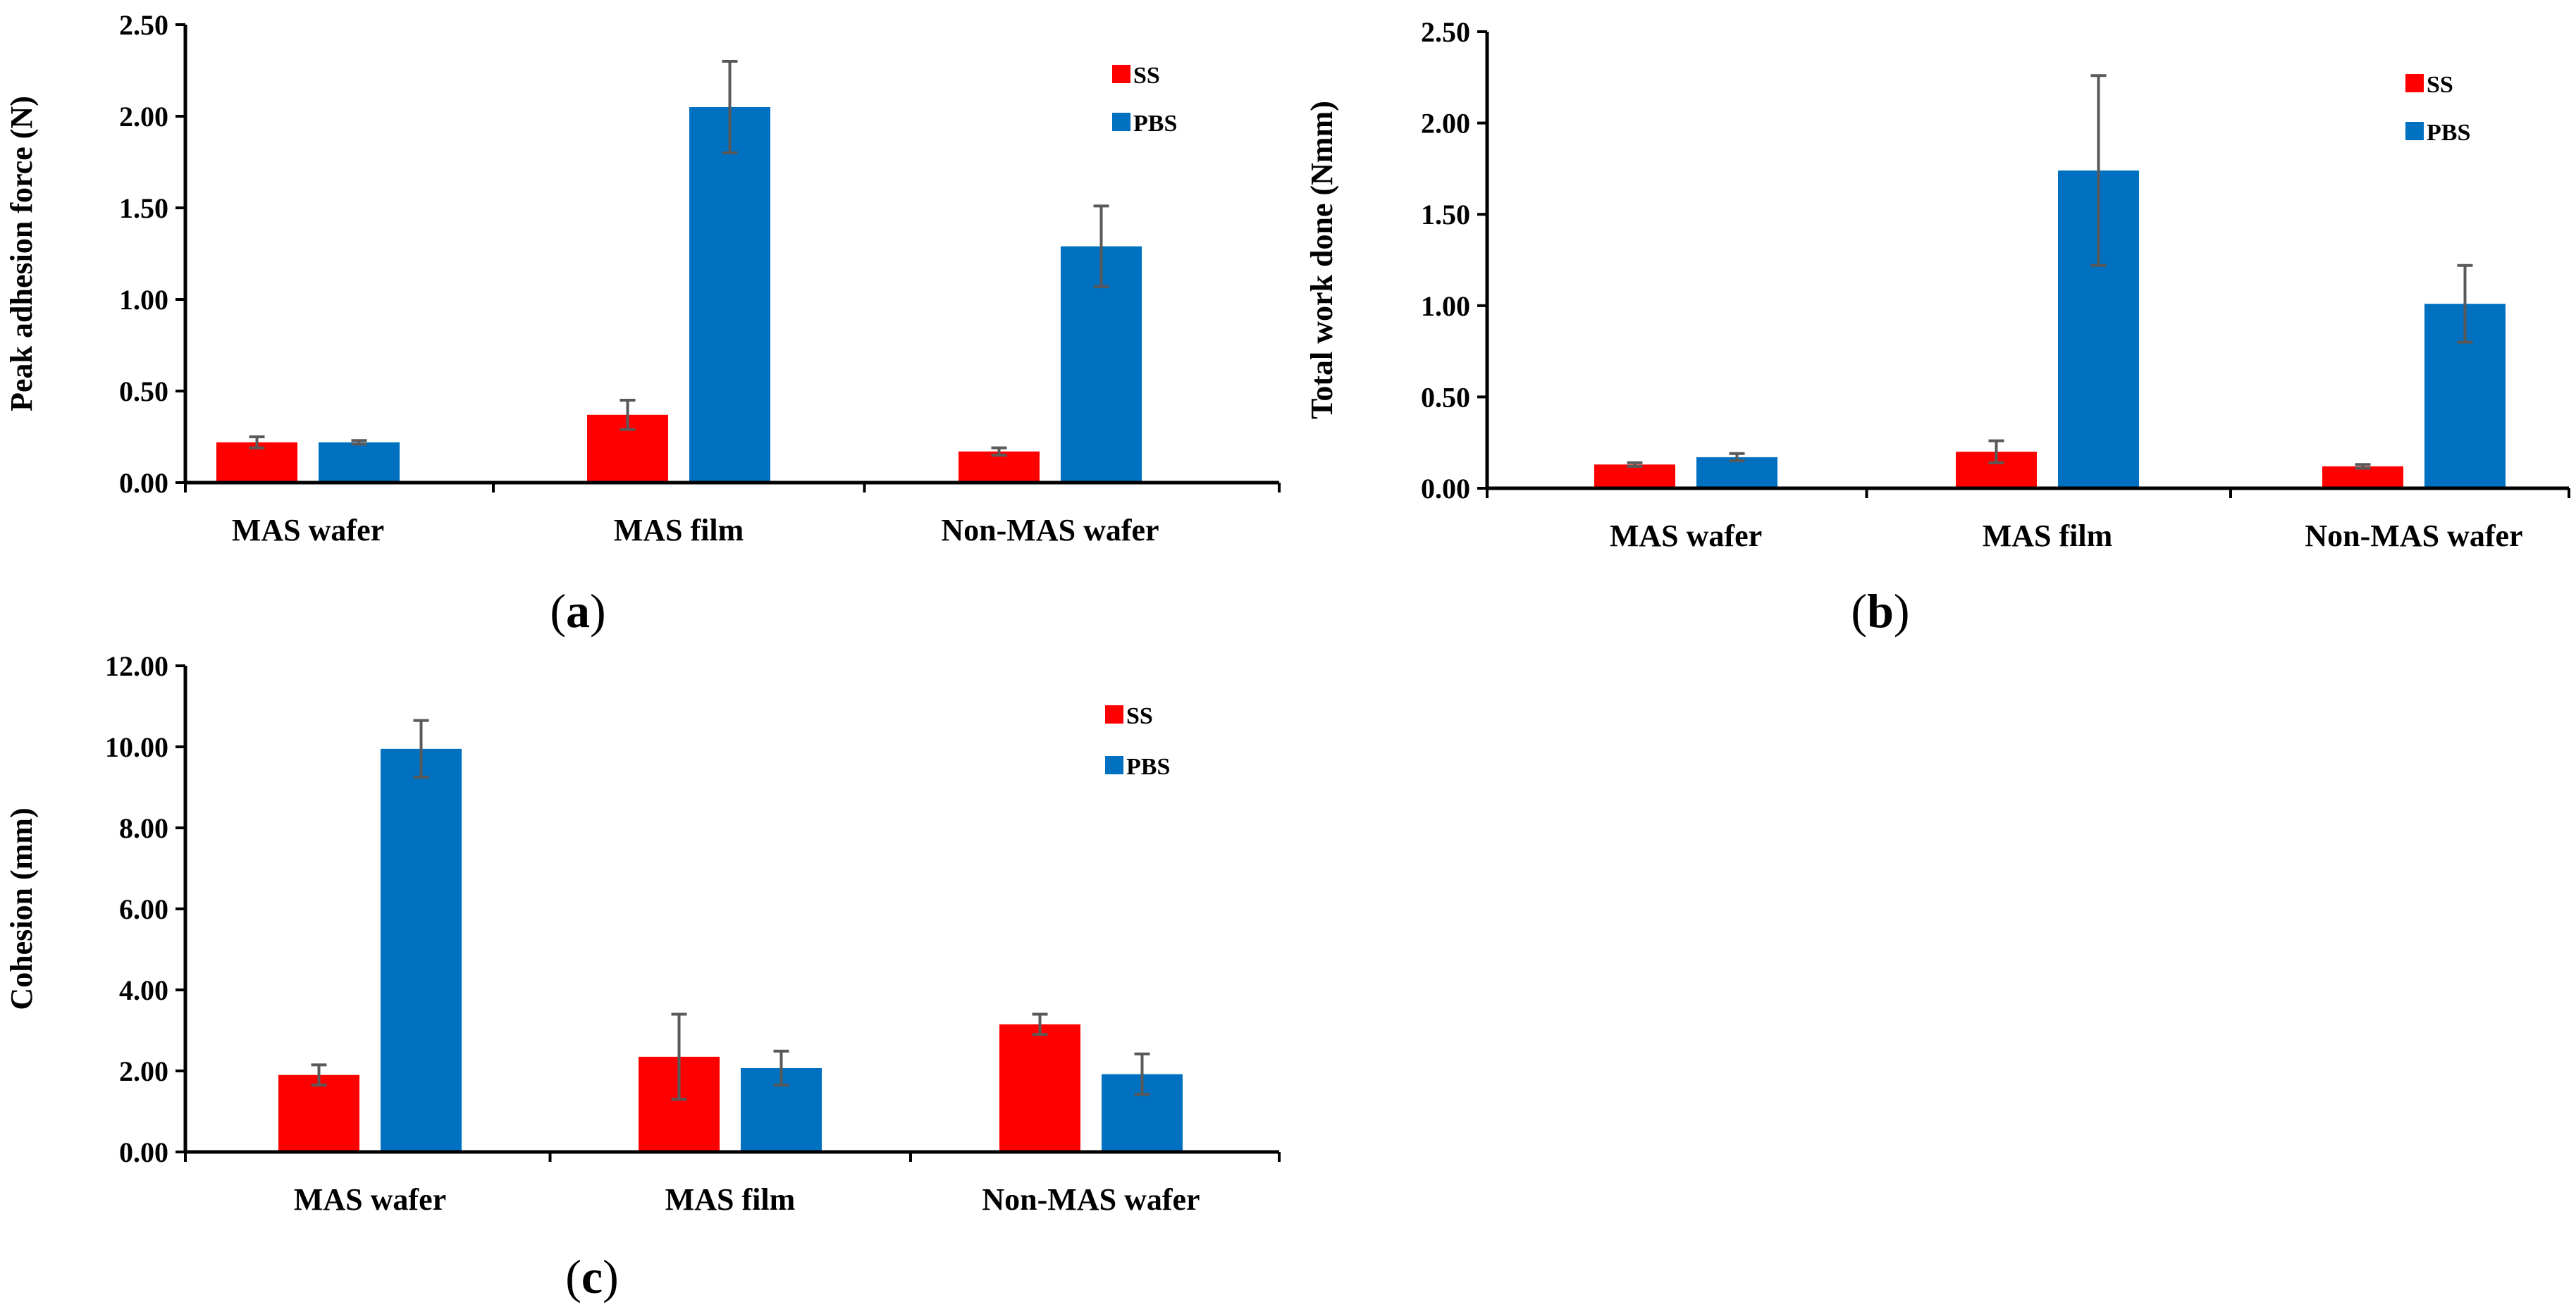  Describe the element at coordinates (577, 611) in the screenshot. I see `panel-label: (a)` at that location.